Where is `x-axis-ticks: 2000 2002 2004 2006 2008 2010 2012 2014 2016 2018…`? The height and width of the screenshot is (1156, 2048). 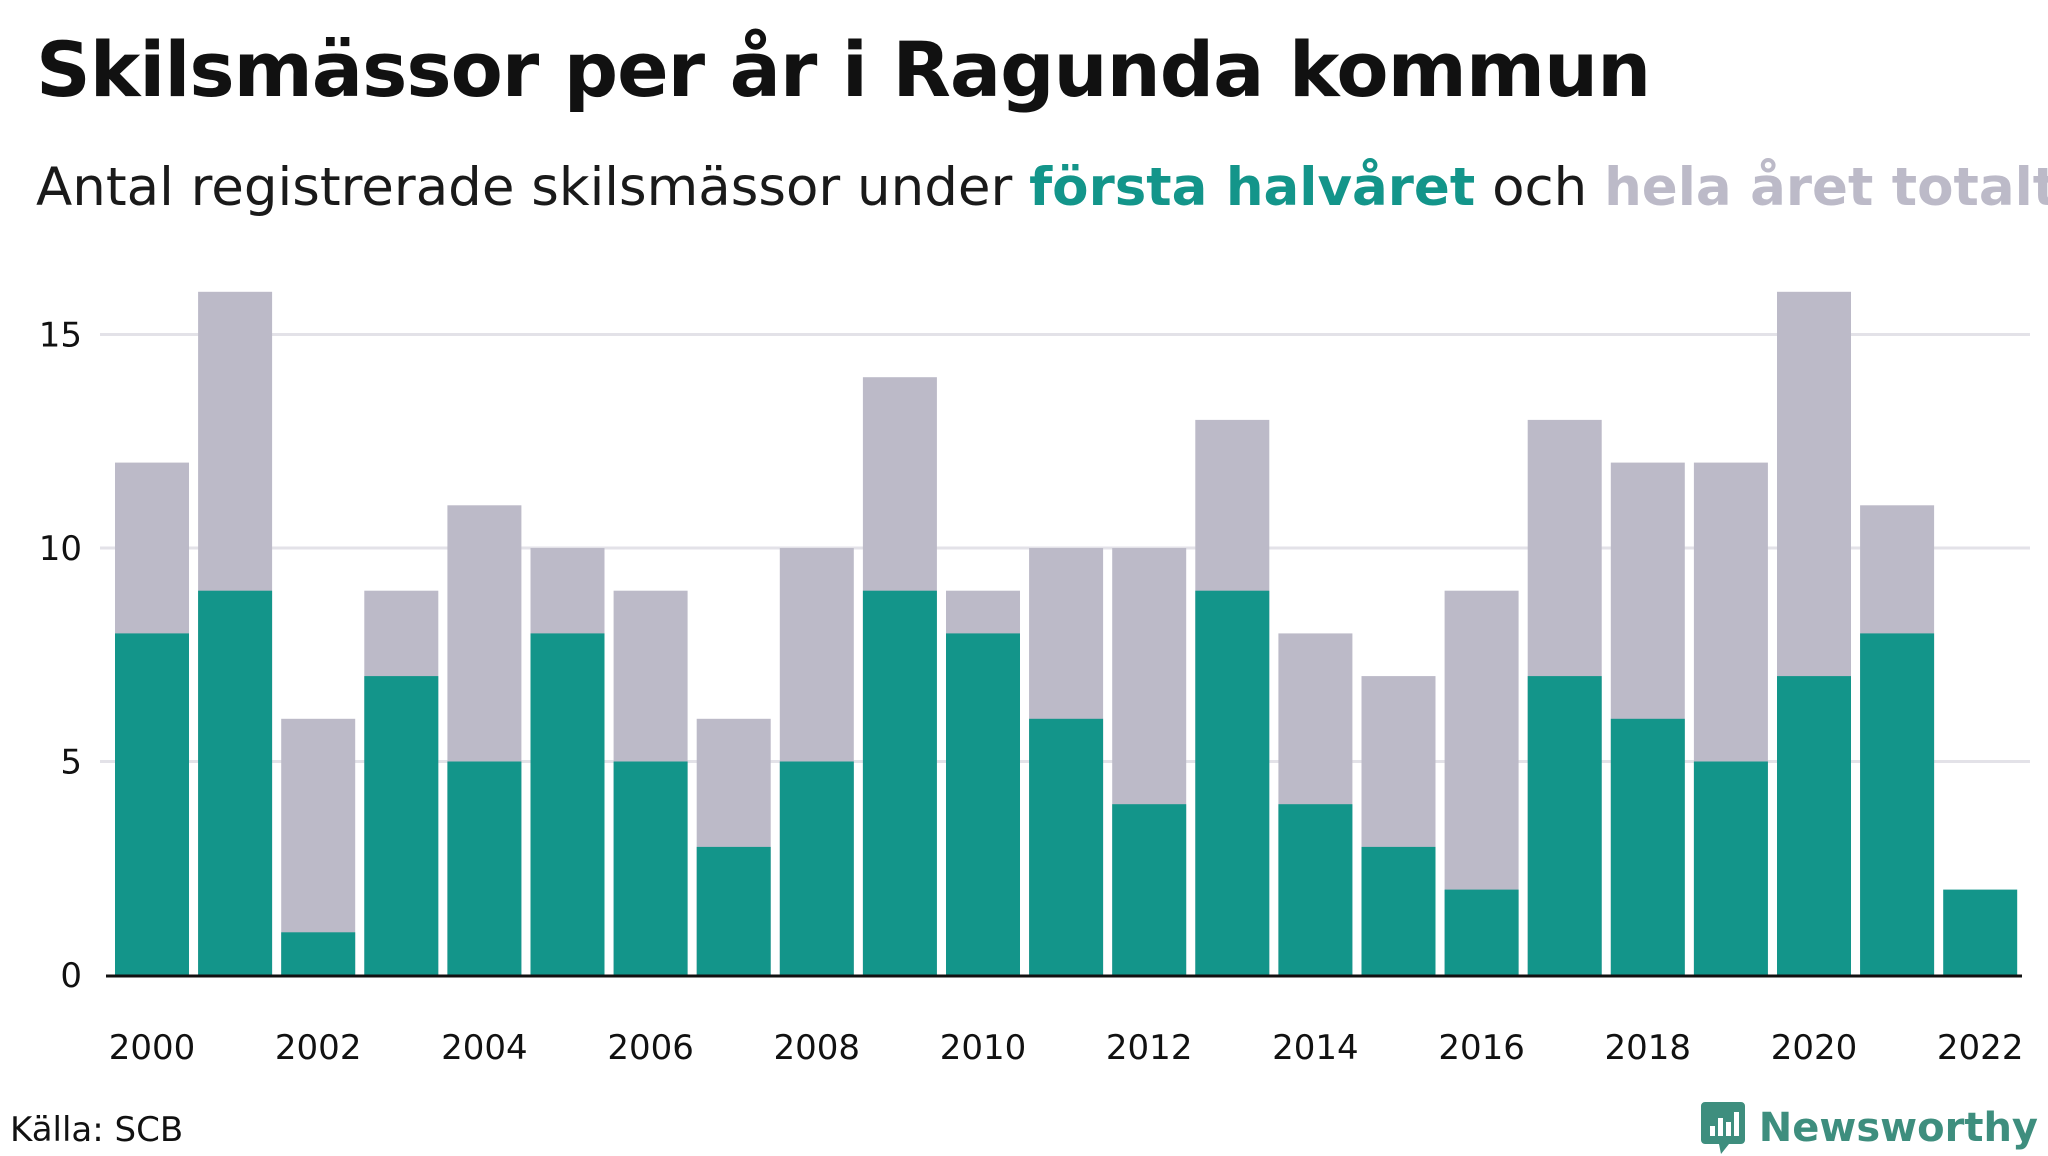 x-axis-ticks: 2000 2002 2004 2006 2008 2010 2012 2014 2016 2018… is located at coordinates (1066, 1048).